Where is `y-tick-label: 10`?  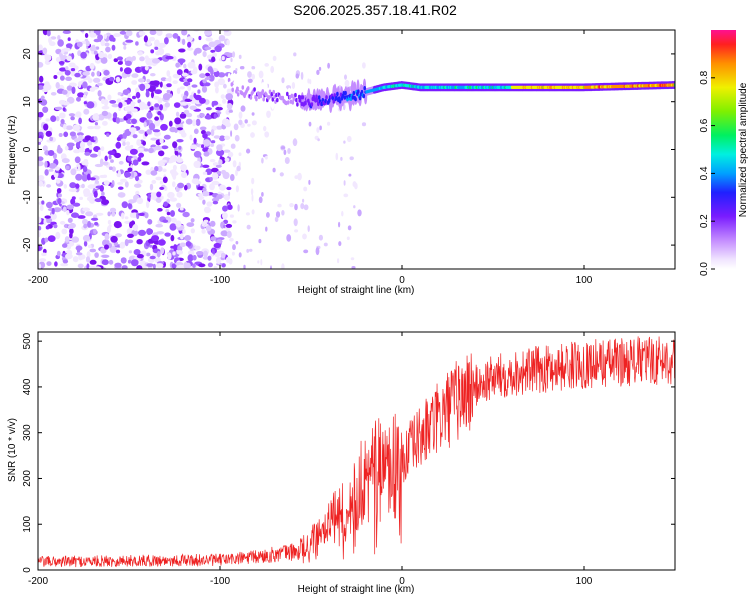 y-tick-label: 10 is located at coordinates (27, 102).